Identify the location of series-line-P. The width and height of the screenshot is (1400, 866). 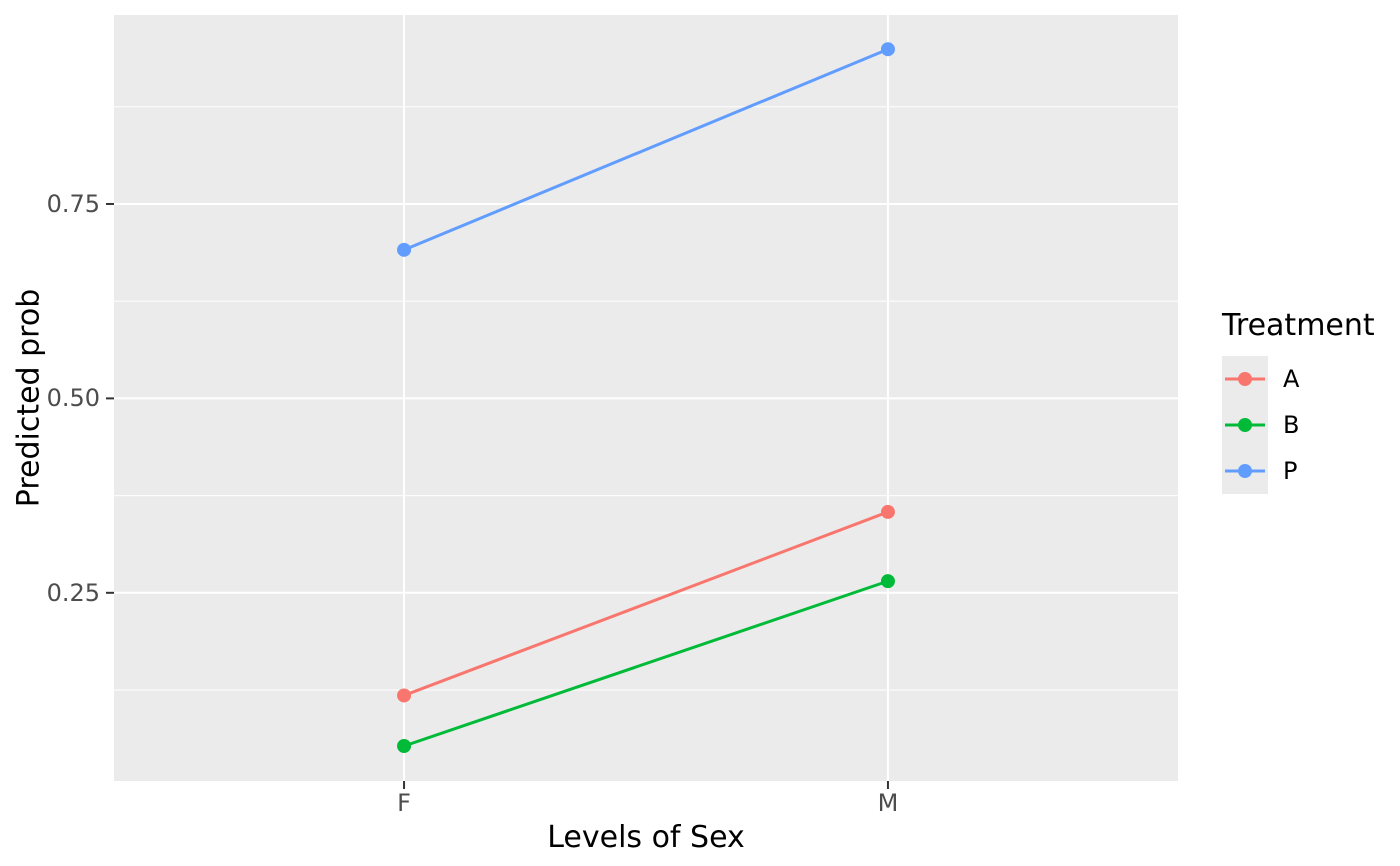
(646, 149).